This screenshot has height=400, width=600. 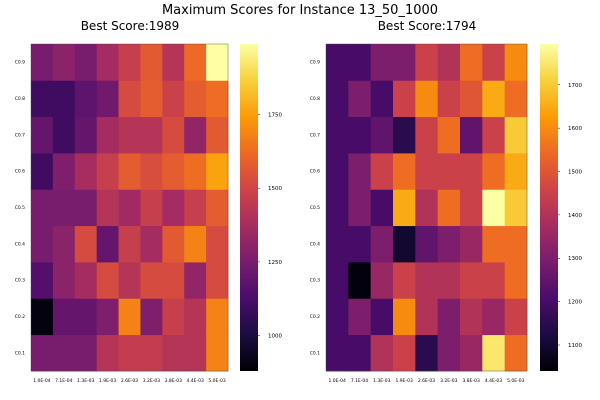 I want to click on y-tick-label: C0.8, so click(x=315, y=99).